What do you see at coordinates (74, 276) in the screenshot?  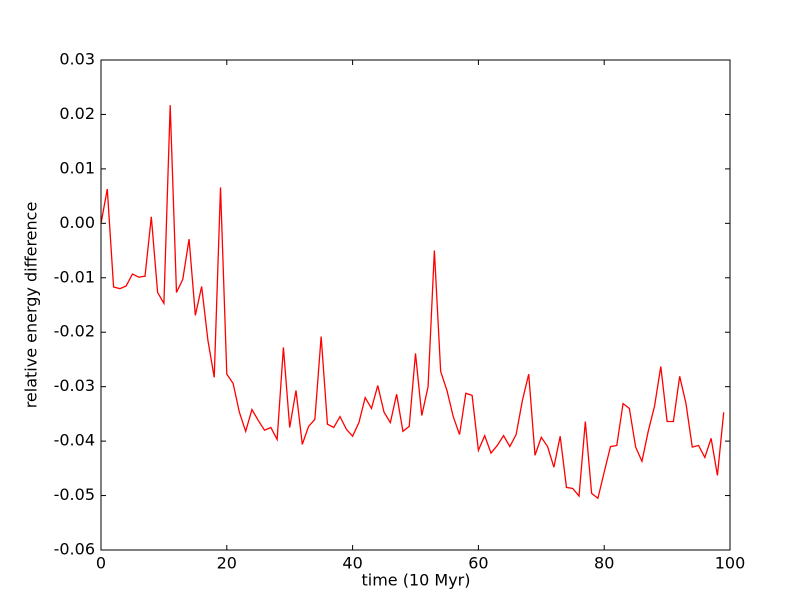 I see `y-tick-label: -0.01` at bounding box center [74, 276].